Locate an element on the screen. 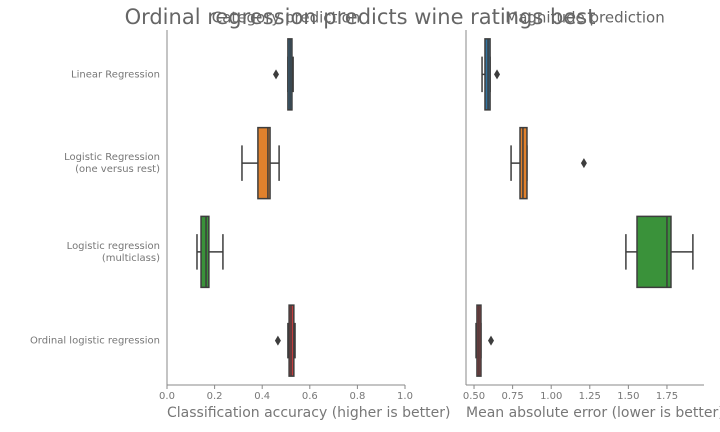 The image size is (720, 432). chart-title: Magnitude prediction is located at coordinates (585, 18).